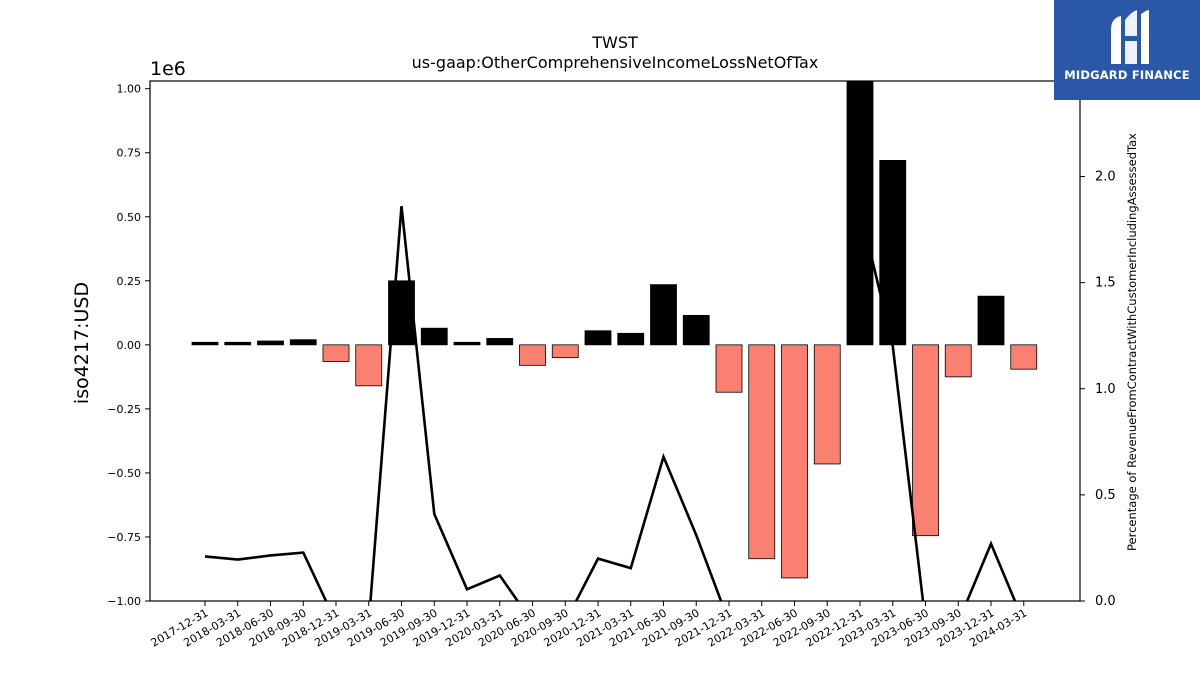 The height and width of the screenshot is (675, 1200). What do you see at coordinates (124, 473) in the screenshot?
I see `y-tick-label: −0.50` at bounding box center [124, 473].